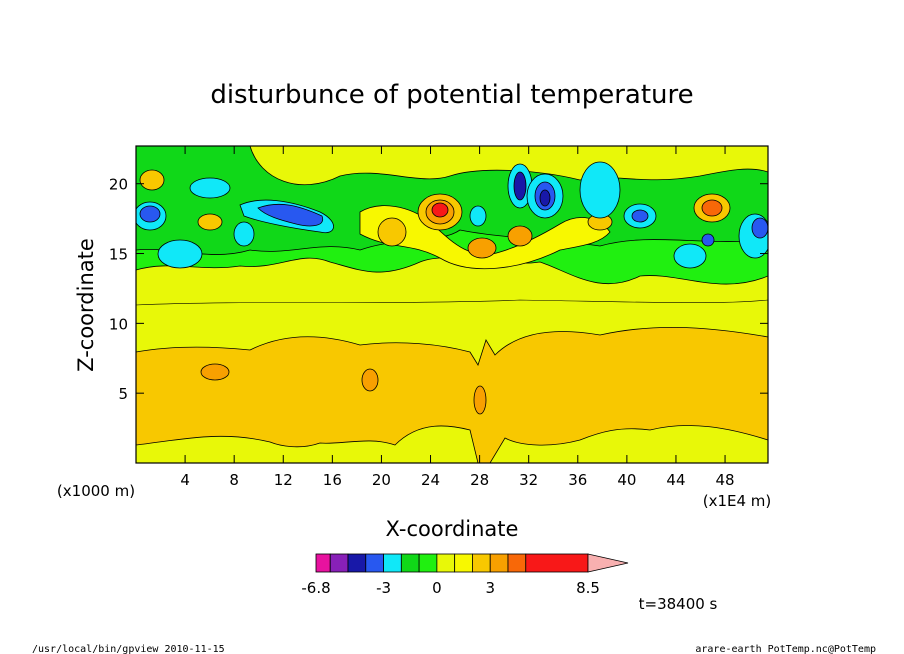  Describe the element at coordinates (332, 480) in the screenshot. I see `x-tick-label: 16` at that location.